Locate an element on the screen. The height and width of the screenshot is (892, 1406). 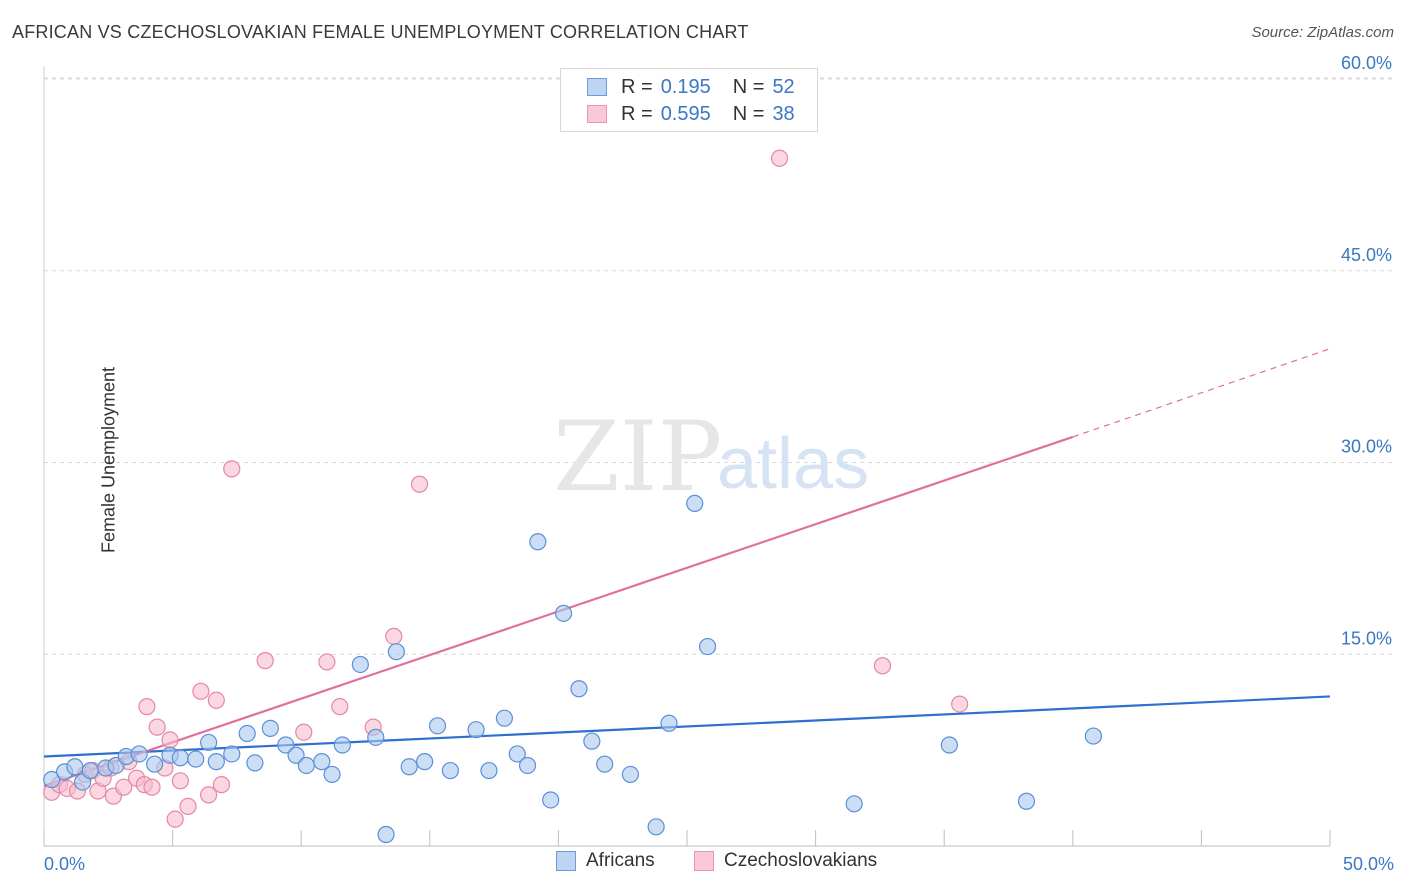
africans-trend-line is located at coordinates (687, 726).